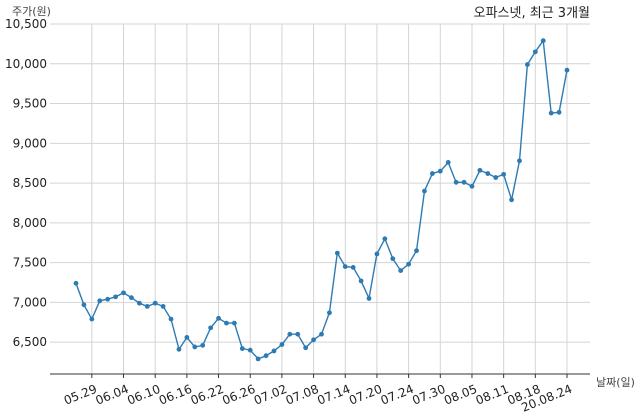  Describe the element at coordinates (30, 302) in the screenshot. I see `y-tick-label: 7,000` at that location.